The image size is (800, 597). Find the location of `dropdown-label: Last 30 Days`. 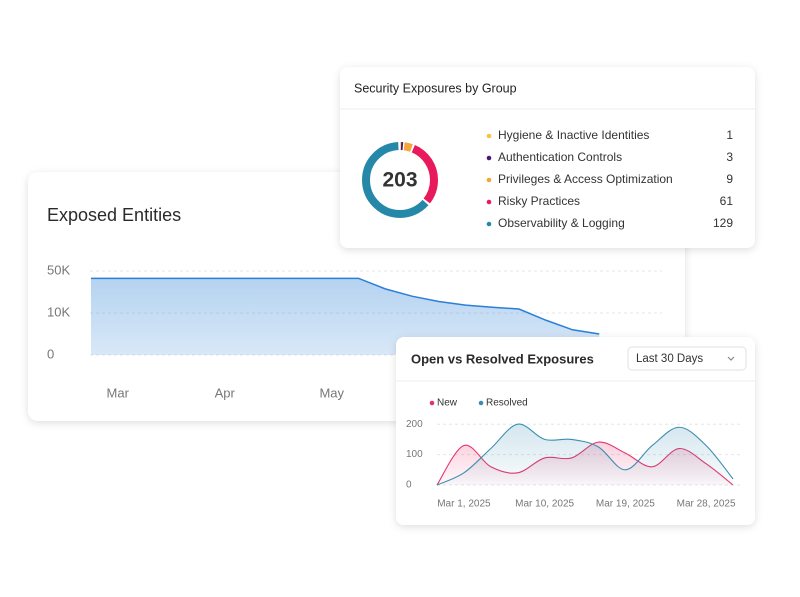

dropdown-label: Last 30 Days is located at coordinates (669, 359).